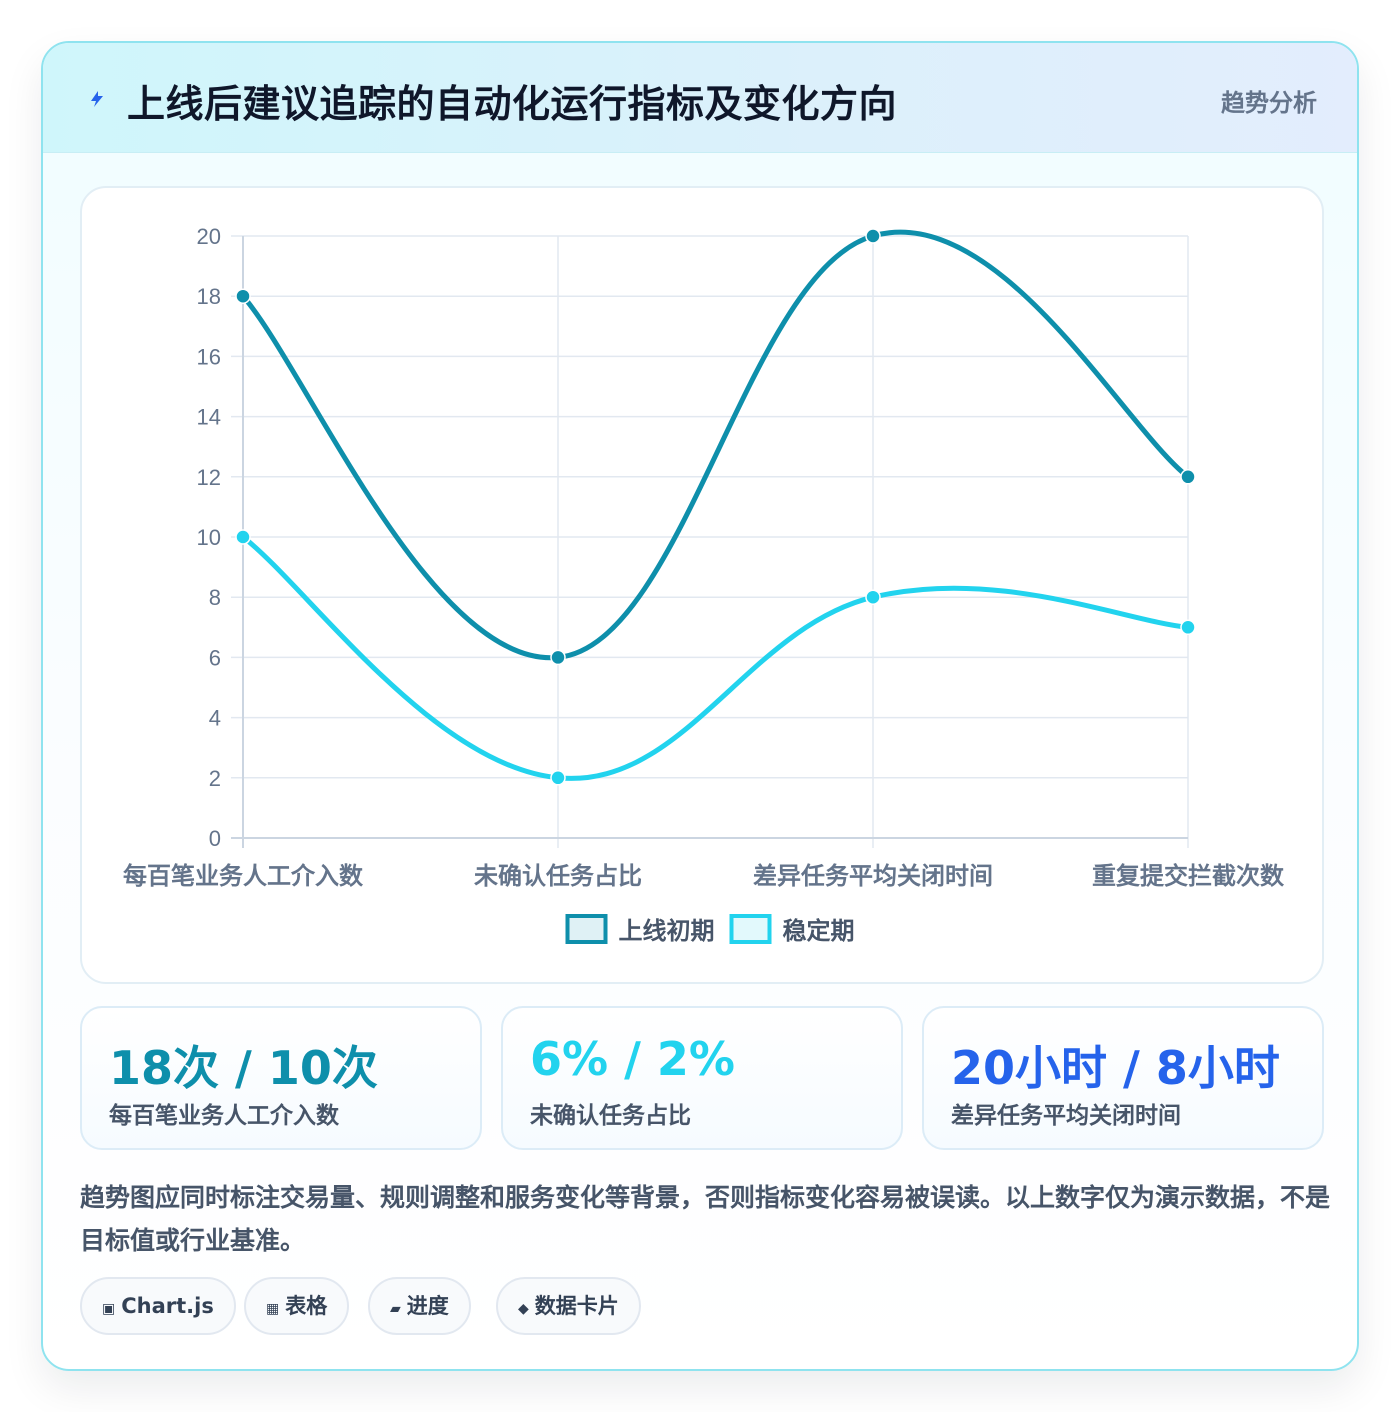  I want to click on tag-table: ▦ 表格, so click(297, 1306).